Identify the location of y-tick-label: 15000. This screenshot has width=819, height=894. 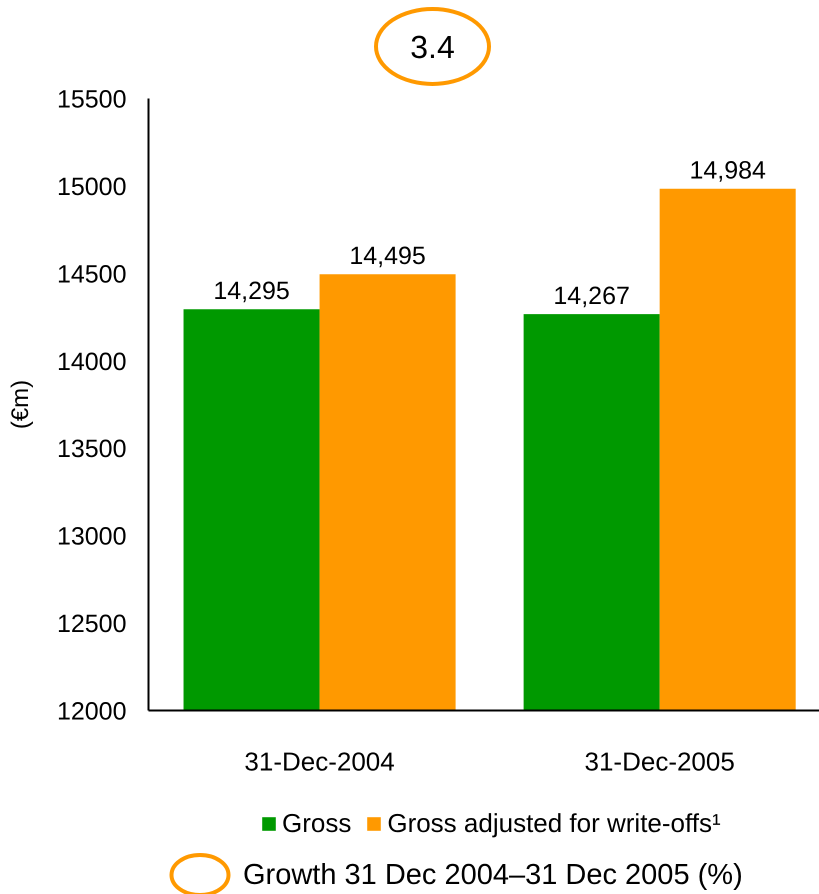
(91, 186).